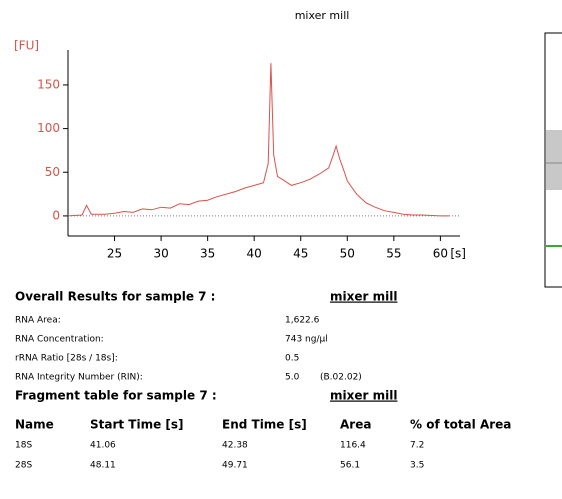 This screenshot has height=499, width=562. Describe the element at coordinates (254, 254) in the screenshot. I see `x-tick-label: 40` at that location.